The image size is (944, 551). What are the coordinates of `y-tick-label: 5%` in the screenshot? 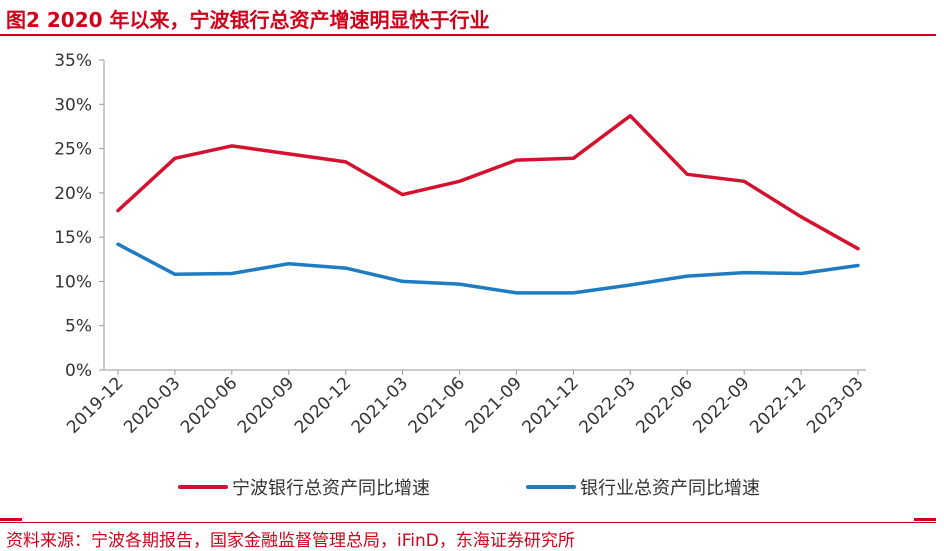 It's located at (78, 327).